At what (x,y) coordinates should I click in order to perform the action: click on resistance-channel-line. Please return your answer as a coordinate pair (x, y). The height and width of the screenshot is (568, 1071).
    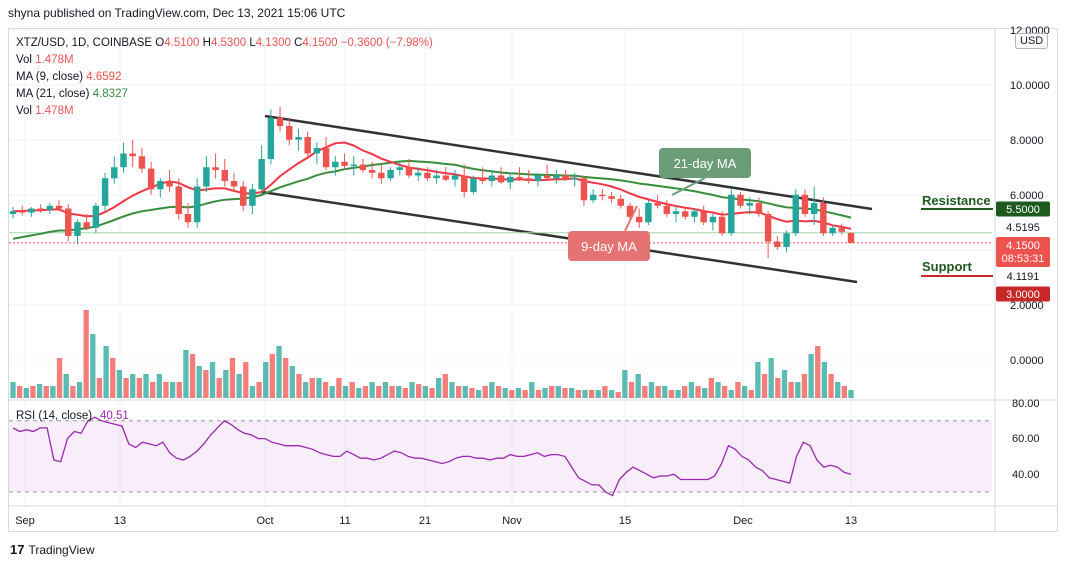
    Looking at the image, I should click on (568, 162).